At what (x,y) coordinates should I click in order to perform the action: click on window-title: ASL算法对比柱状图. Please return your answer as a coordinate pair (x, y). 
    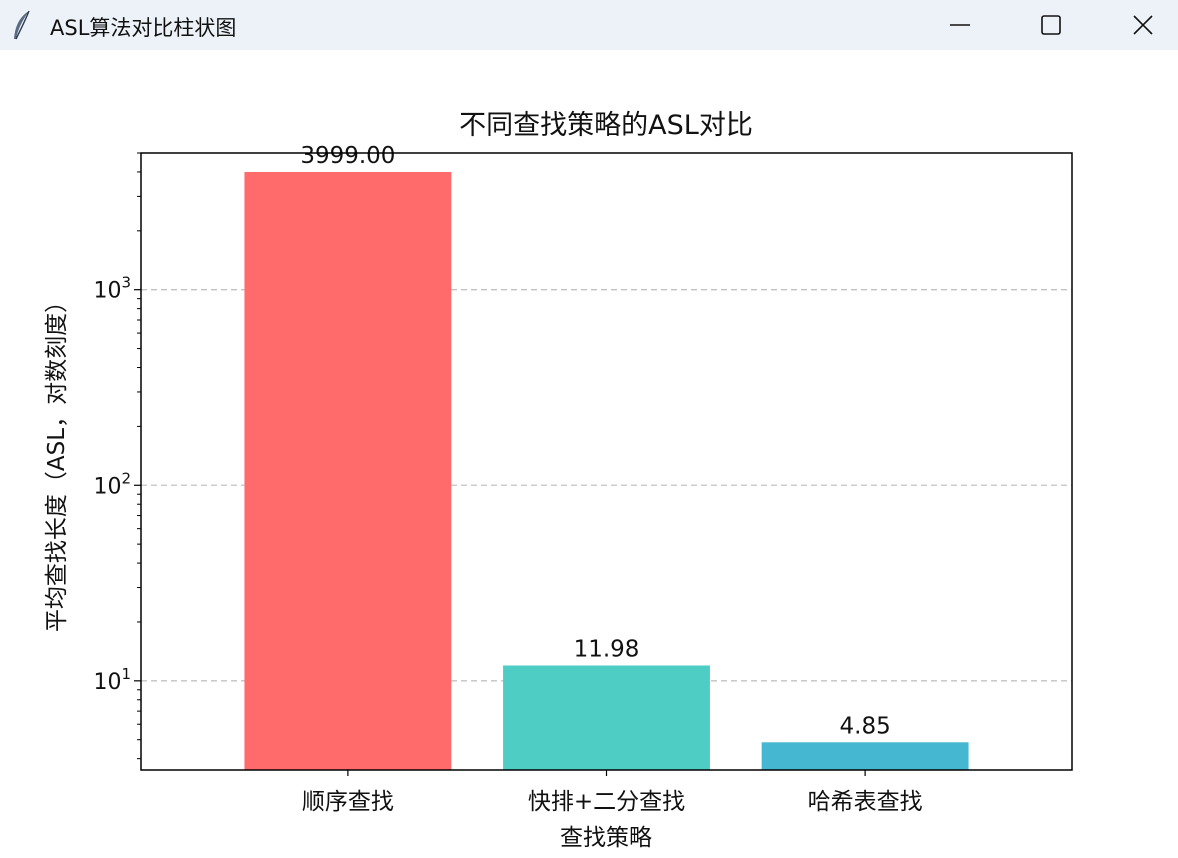
    Looking at the image, I should click on (143, 28).